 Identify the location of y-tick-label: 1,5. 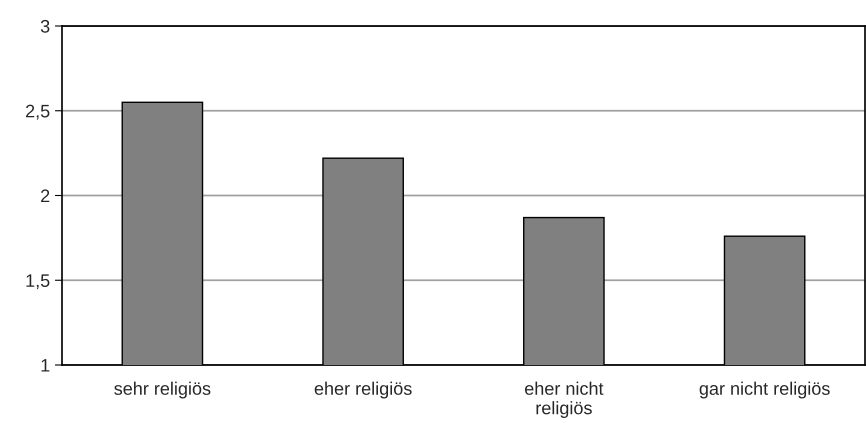
(38, 282).